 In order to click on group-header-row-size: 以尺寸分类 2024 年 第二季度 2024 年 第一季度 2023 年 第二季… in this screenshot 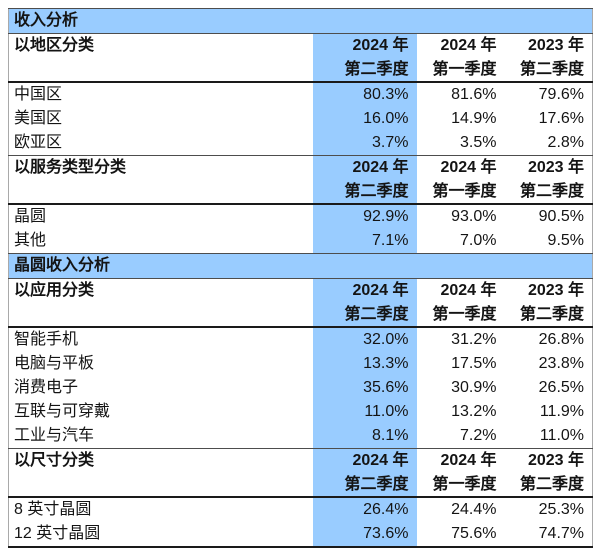, I will do `click(300, 473)`.